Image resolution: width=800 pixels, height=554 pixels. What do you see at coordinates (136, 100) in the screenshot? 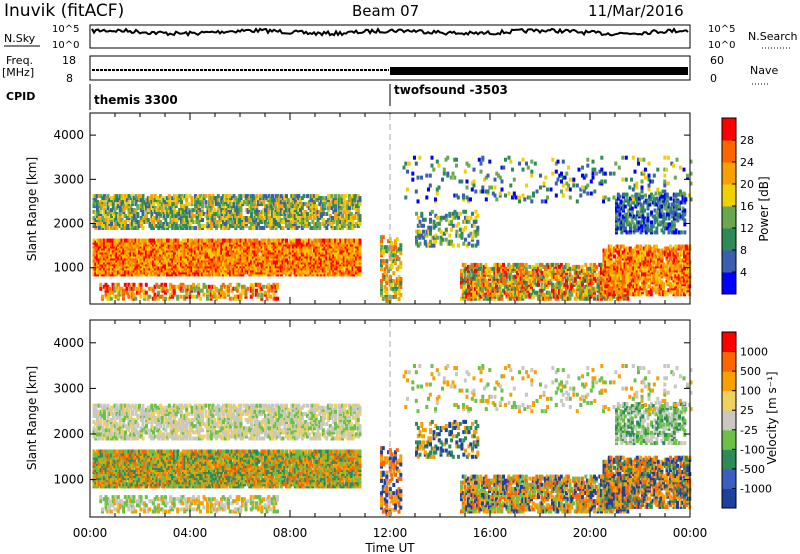
I see `cpid-segment-1: themis 3300` at bounding box center [136, 100].